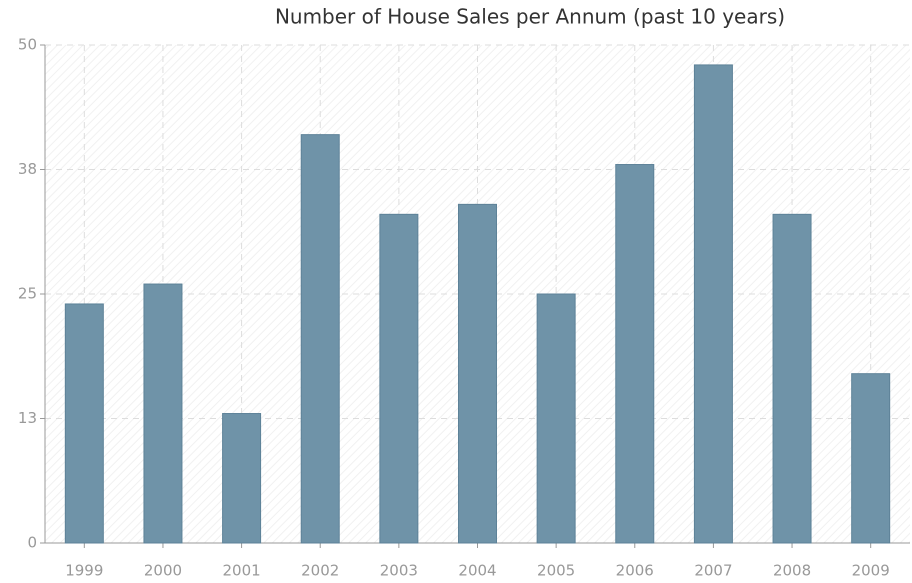  What do you see at coordinates (27, 418) in the screenshot?
I see `y-tick-label: 13` at bounding box center [27, 418].